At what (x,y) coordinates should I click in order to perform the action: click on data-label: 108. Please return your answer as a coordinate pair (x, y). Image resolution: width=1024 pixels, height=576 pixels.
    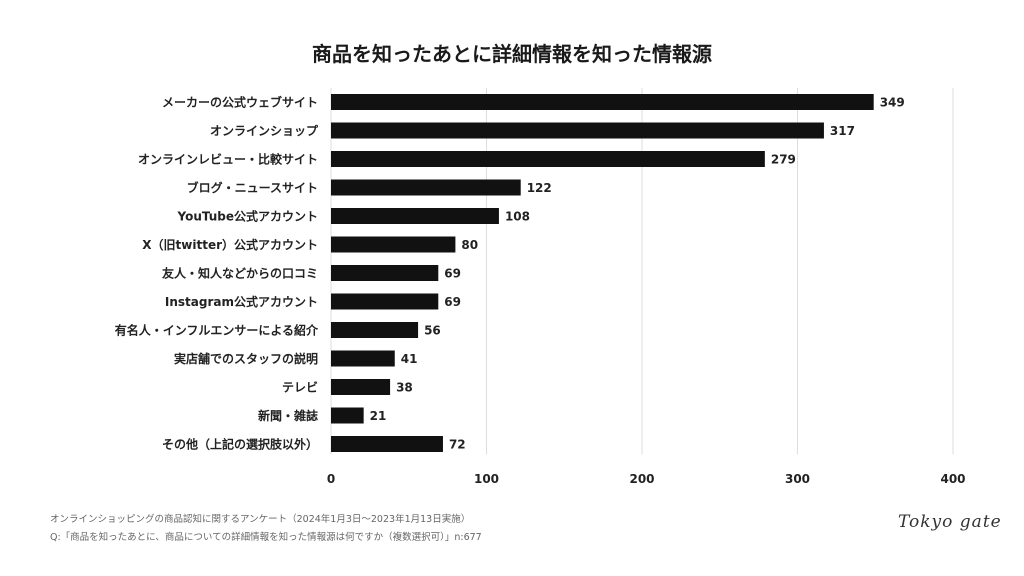
    Looking at the image, I should click on (517, 217).